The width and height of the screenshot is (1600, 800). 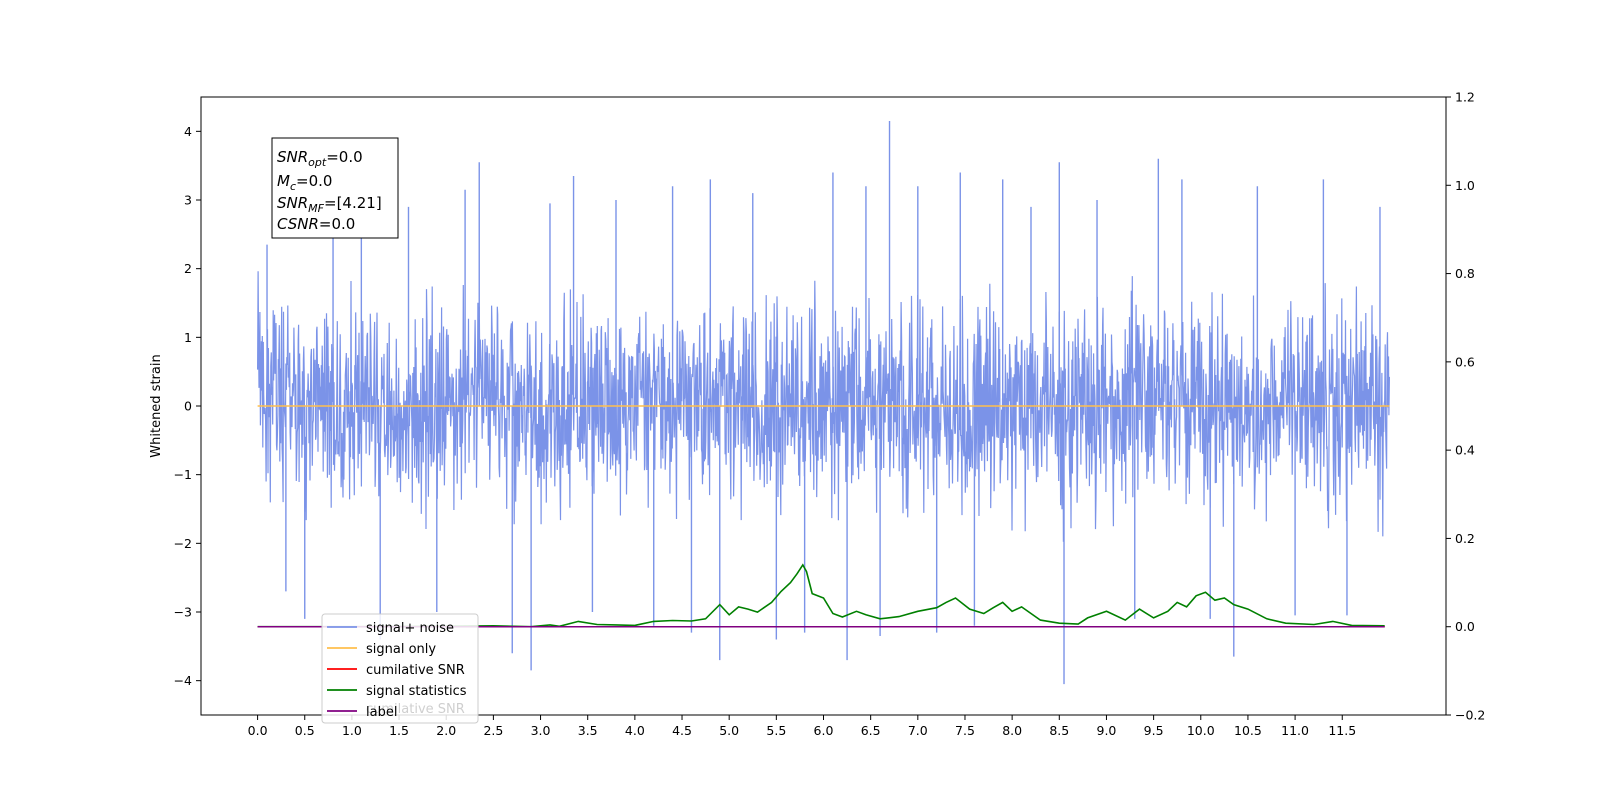 I want to click on annotation-mc: Mc=0.0, so click(x=304, y=182).